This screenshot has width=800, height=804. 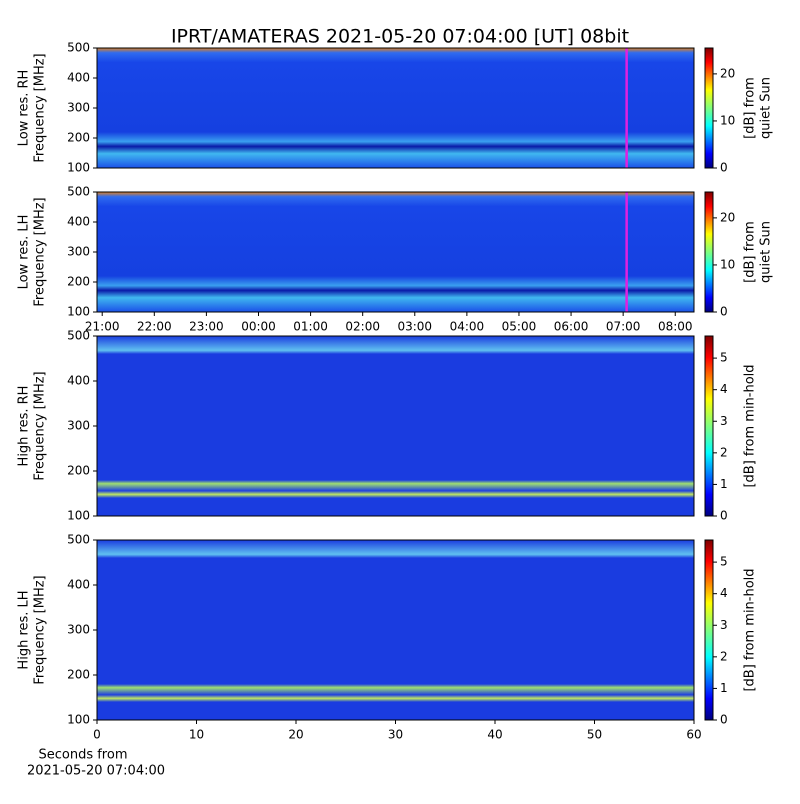 What do you see at coordinates (206, 327) in the screenshot?
I see `x-tick-label: 23:00` at bounding box center [206, 327].